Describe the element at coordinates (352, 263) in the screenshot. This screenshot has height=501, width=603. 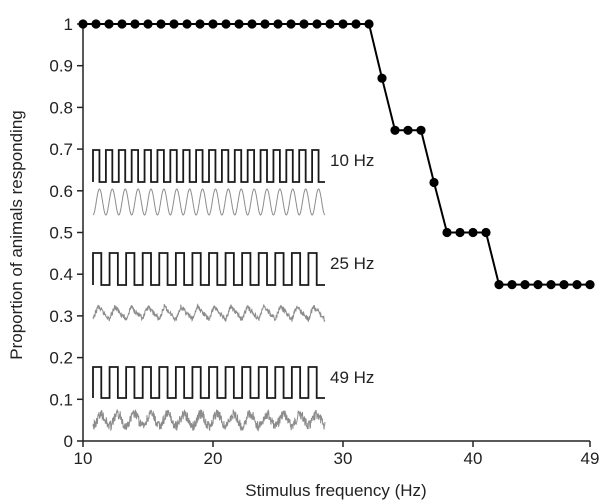
I see `frequency-label: 25 Hz` at that location.